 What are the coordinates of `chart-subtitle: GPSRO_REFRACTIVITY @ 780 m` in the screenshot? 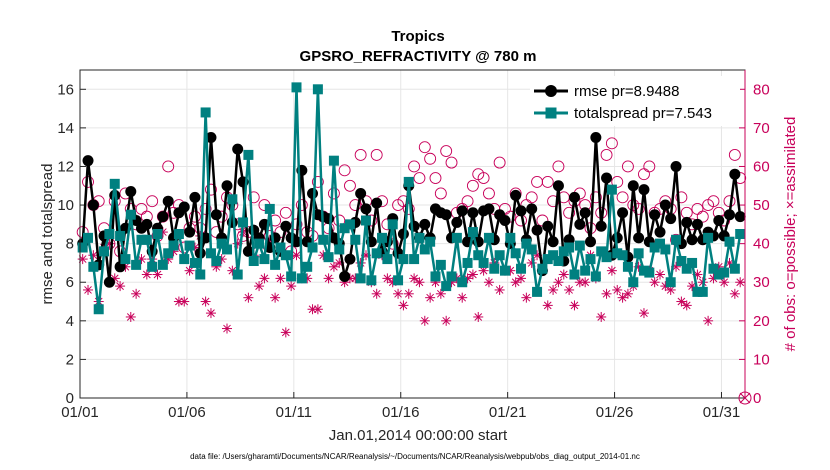 It's located at (418, 56).